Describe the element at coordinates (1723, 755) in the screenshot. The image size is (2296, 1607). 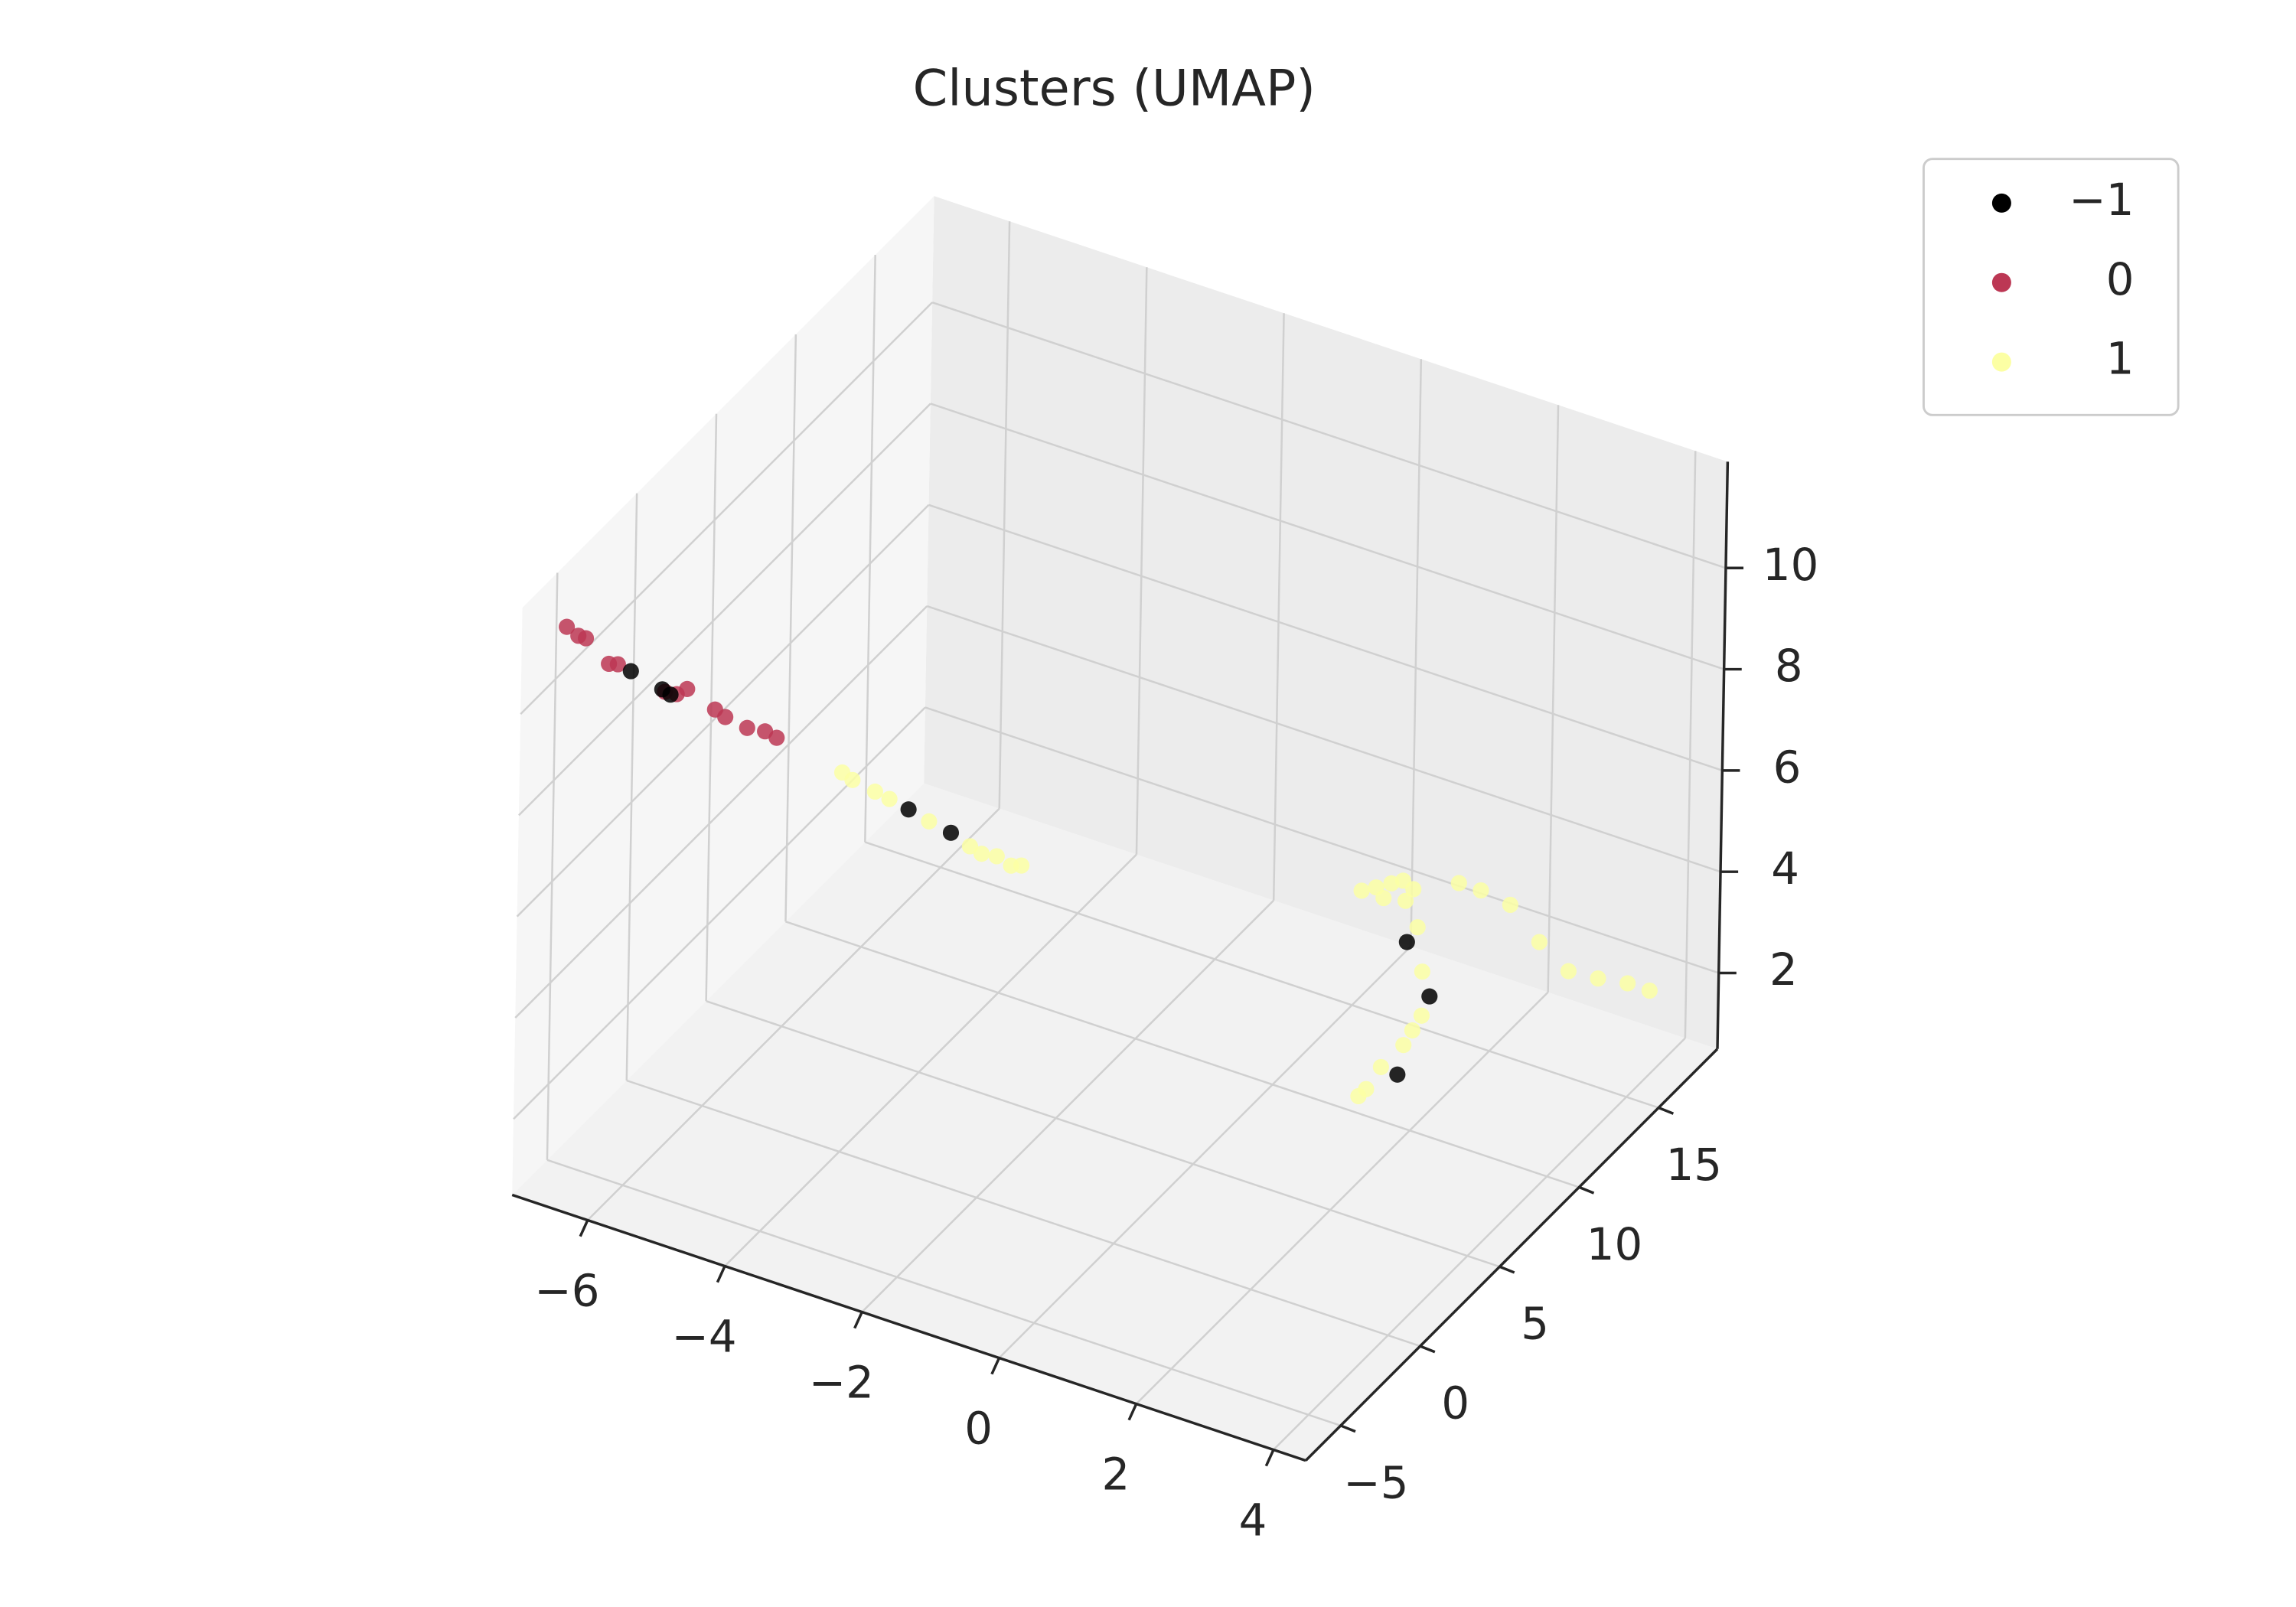
I see `z-axis-line` at that location.